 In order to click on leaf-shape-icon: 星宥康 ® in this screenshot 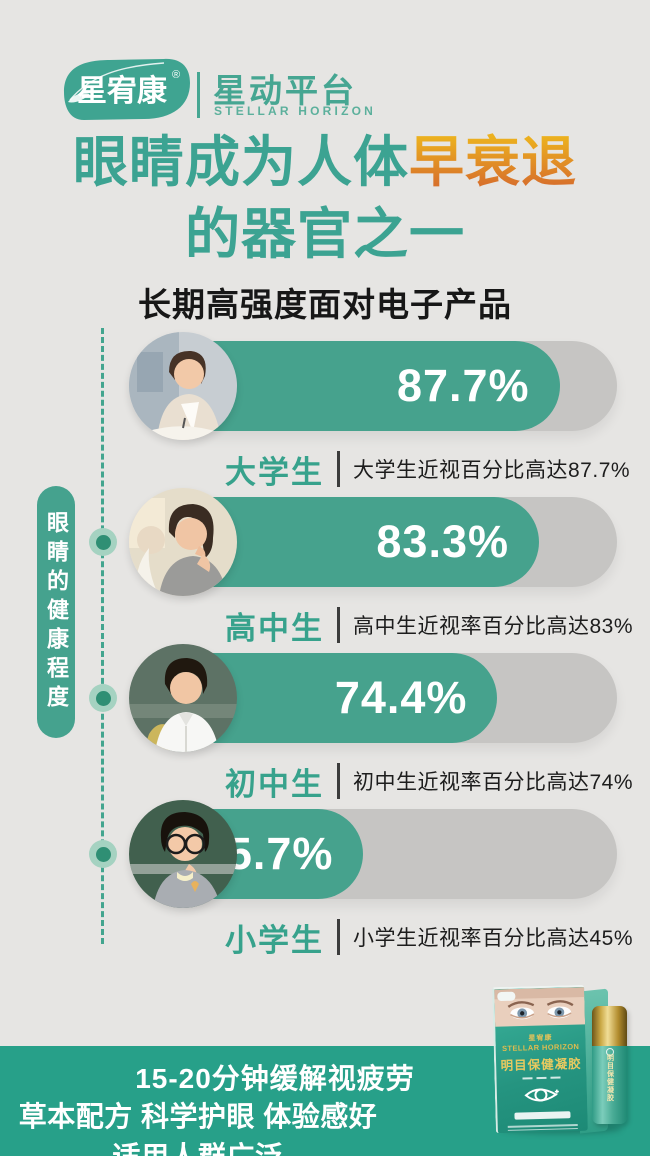, I will do `click(127, 89)`.